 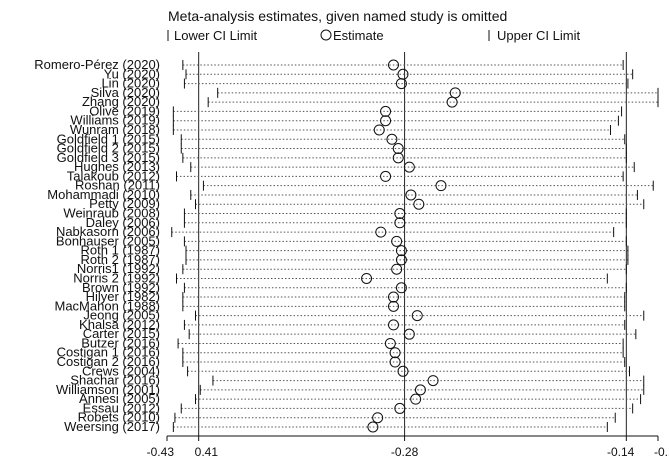 I want to click on study-label: Nabkasorn (2006), so click(x=108, y=231).